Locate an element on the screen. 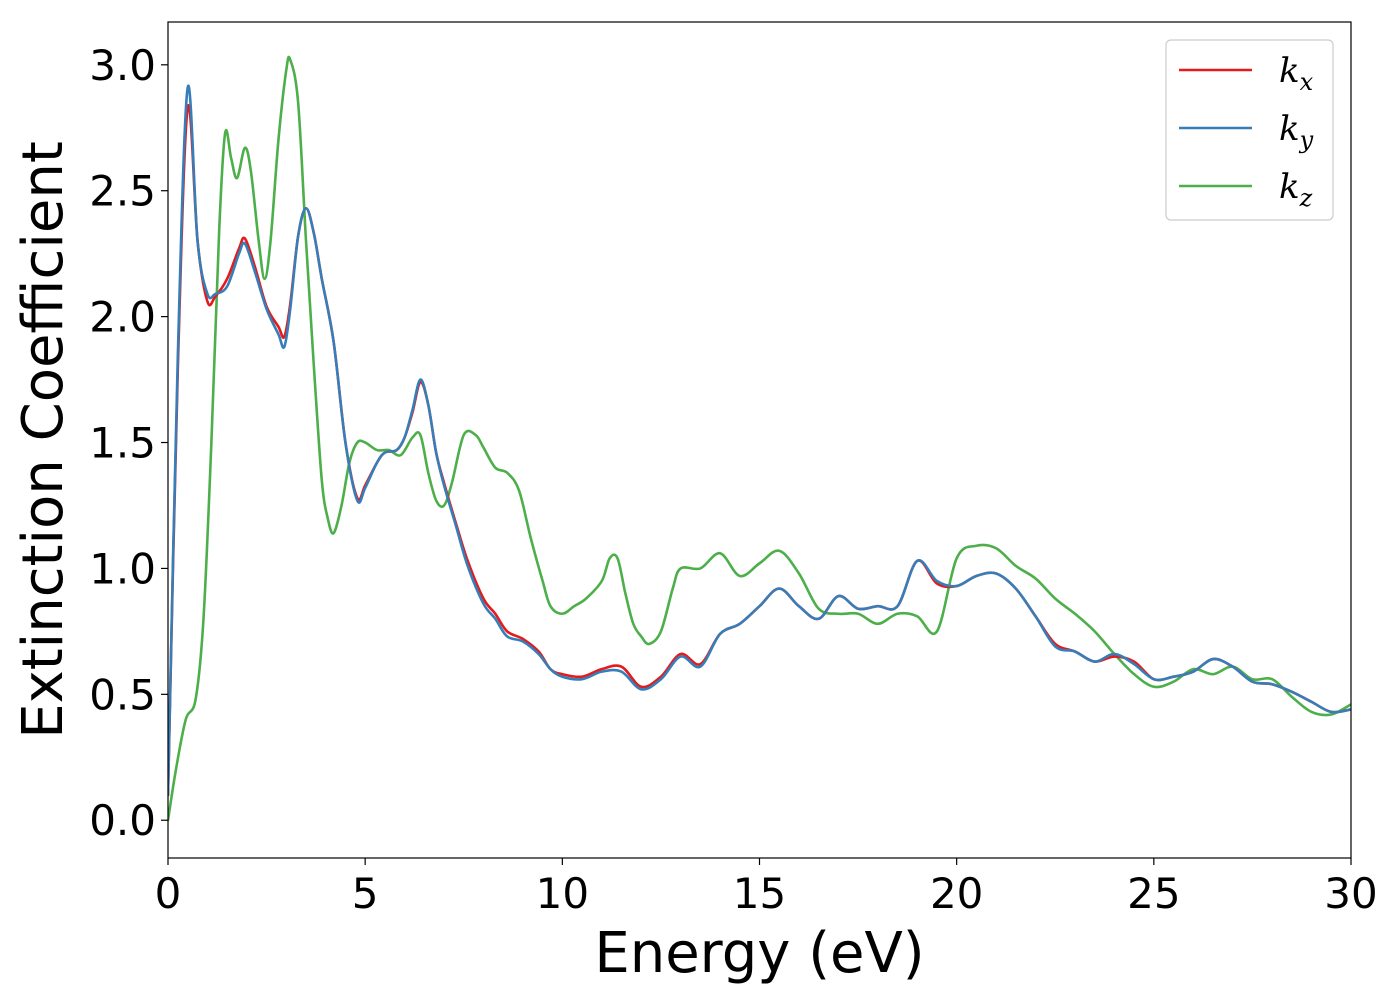  y-axis-title: Extinction Coefficient is located at coordinates (43, 440).